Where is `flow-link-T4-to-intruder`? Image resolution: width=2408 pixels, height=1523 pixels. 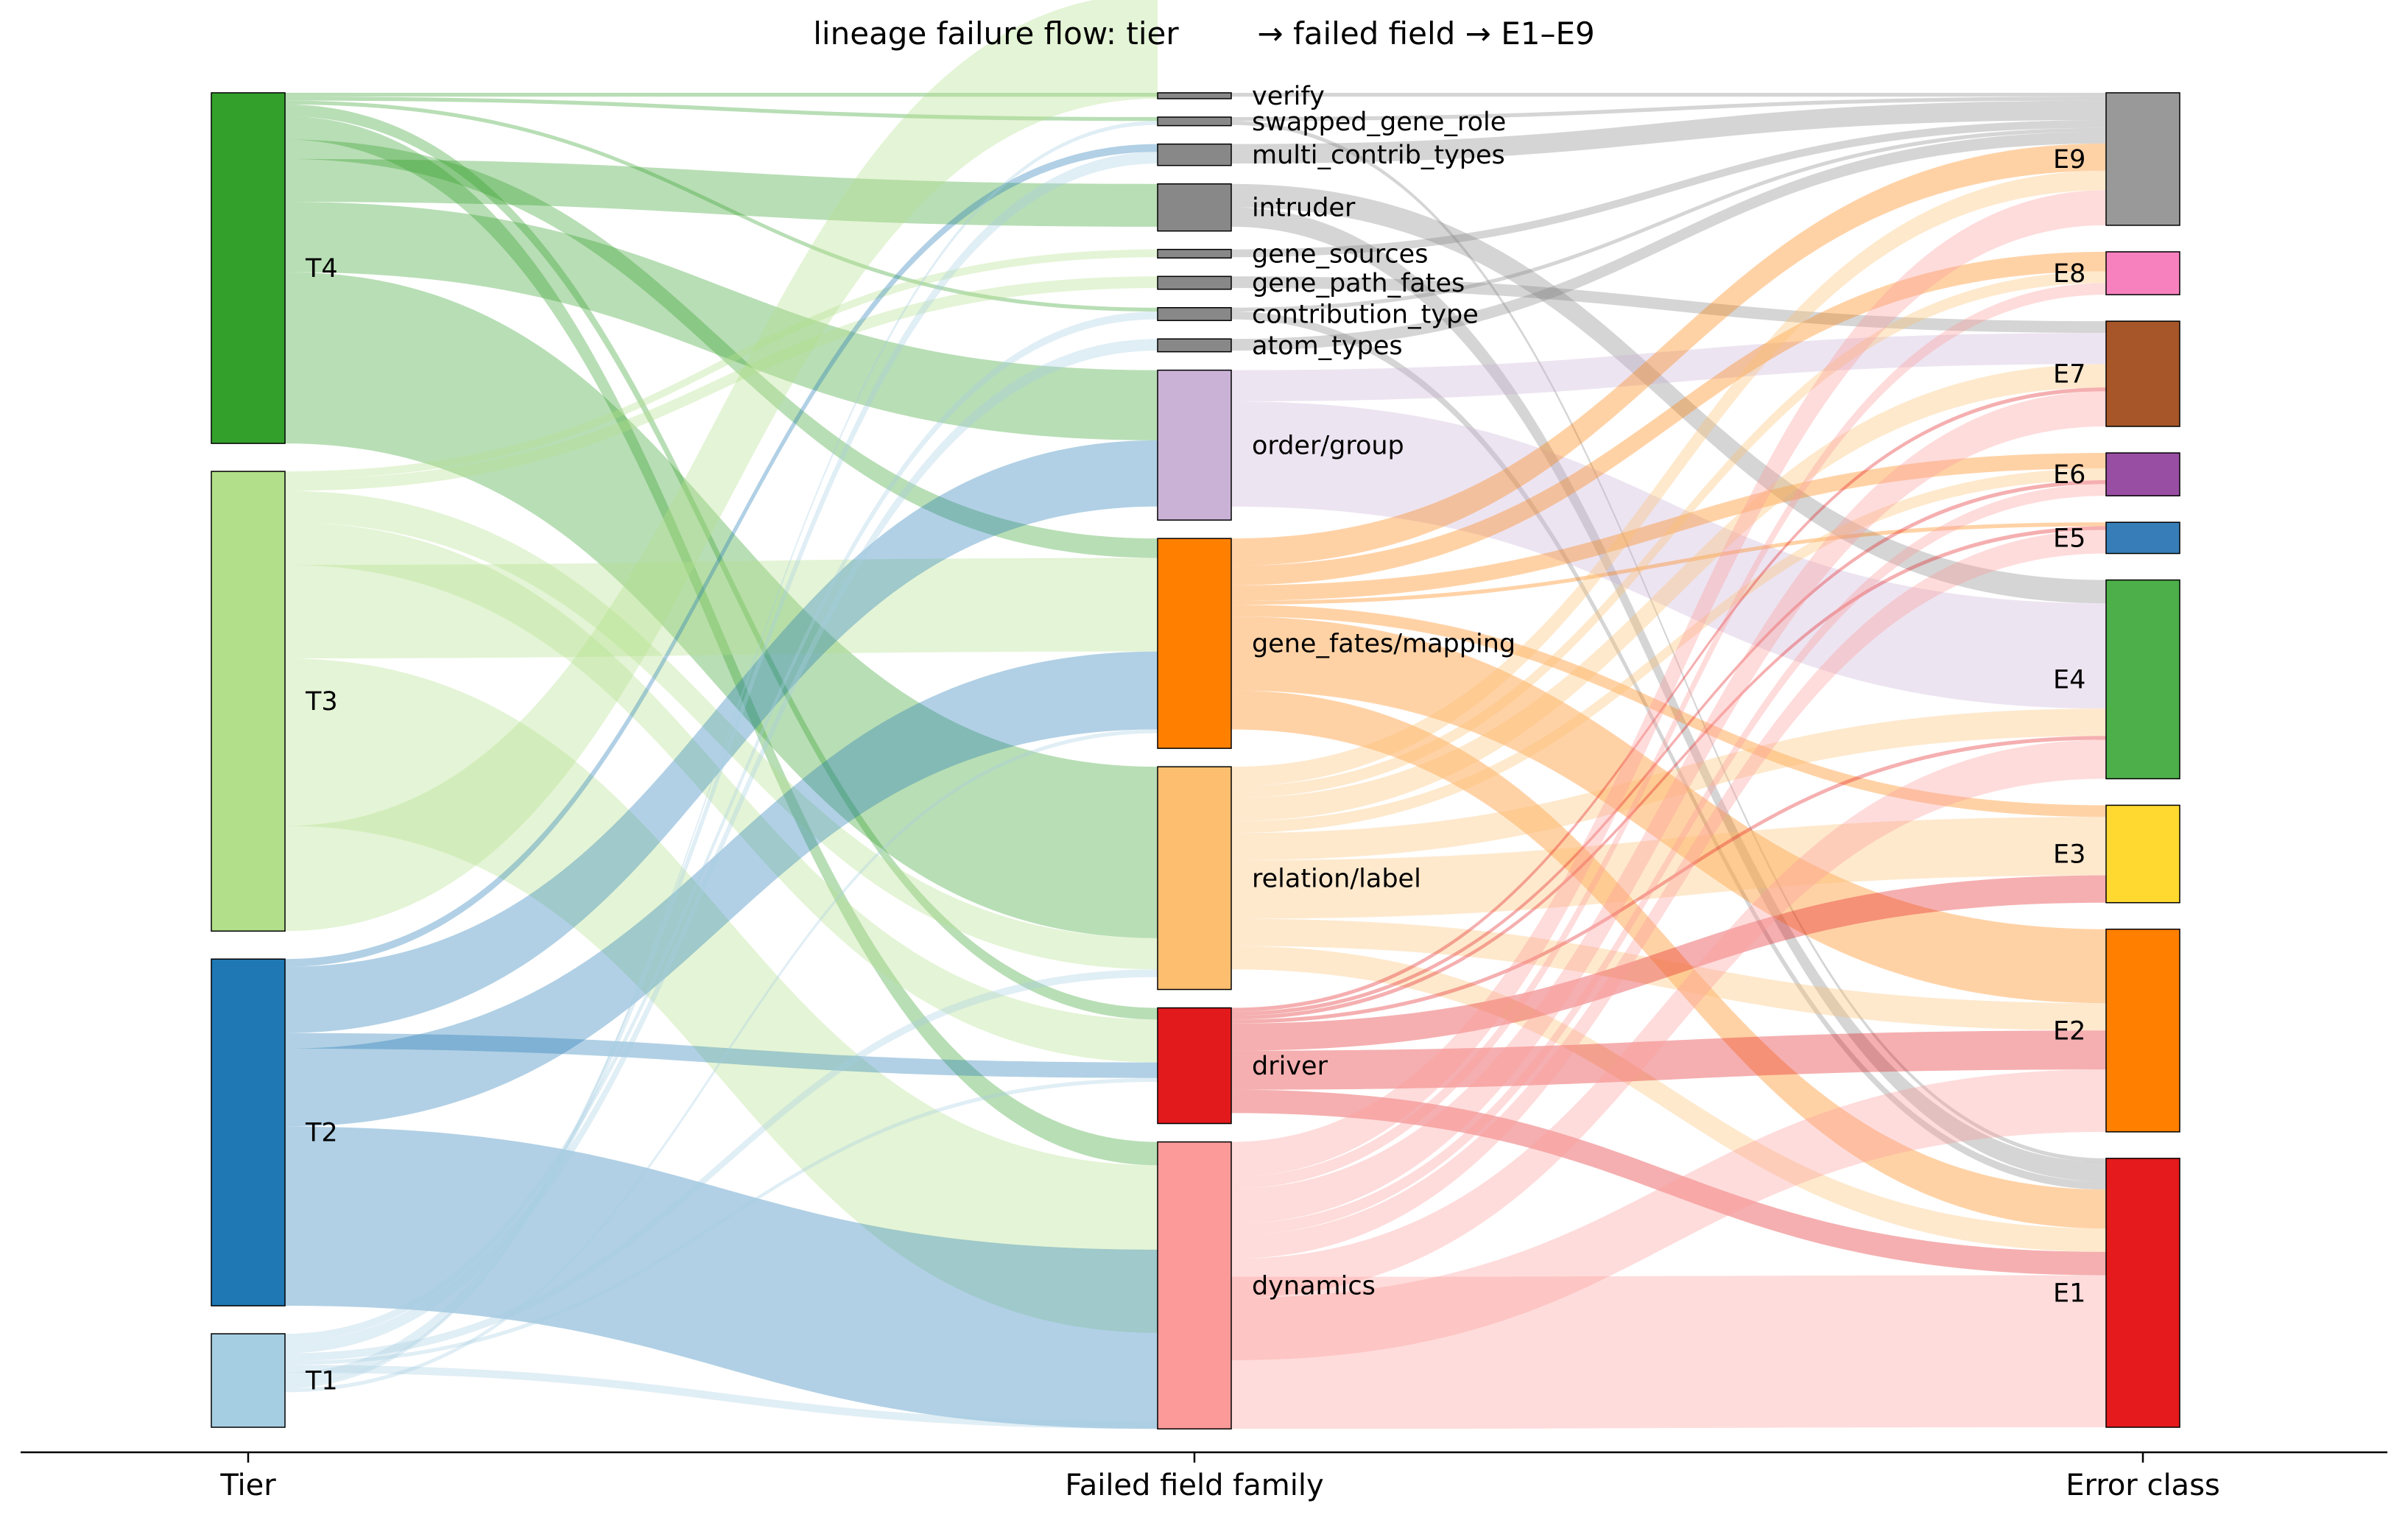 flow-link-T4-to-intruder is located at coordinates (721, 193).